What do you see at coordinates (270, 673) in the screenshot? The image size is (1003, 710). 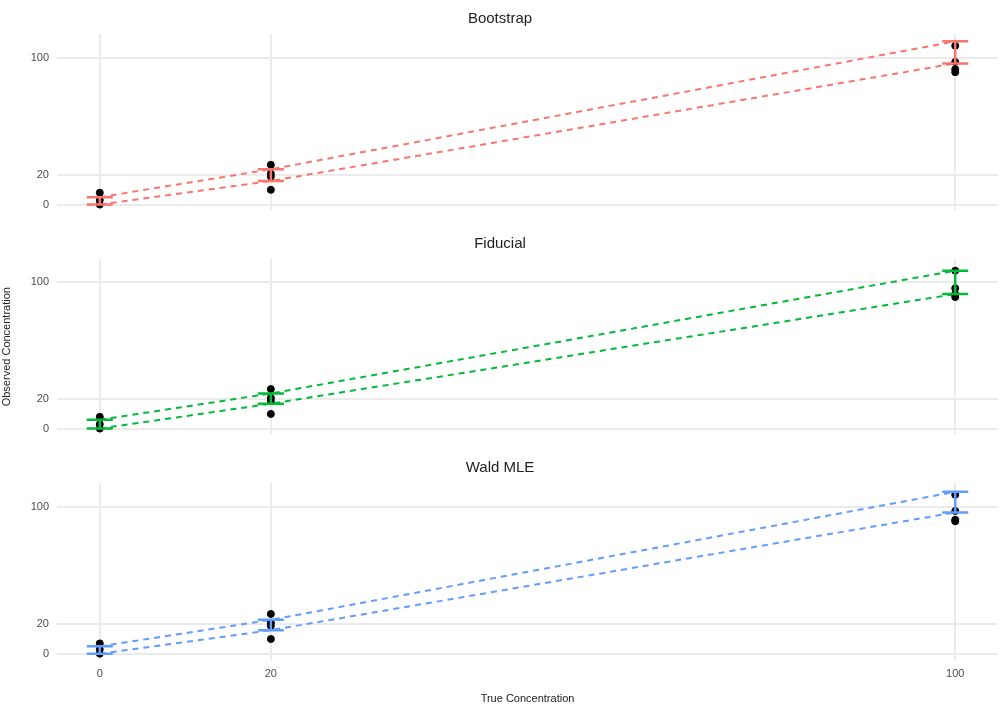 I see `x-tick-label: 20` at bounding box center [270, 673].